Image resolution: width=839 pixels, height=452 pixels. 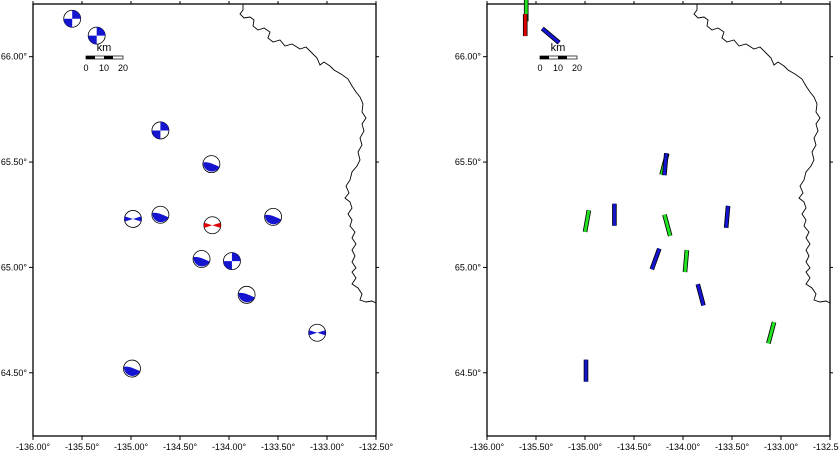 What do you see at coordinates (307, 154) in the screenshot?
I see `left-coastline` at bounding box center [307, 154].